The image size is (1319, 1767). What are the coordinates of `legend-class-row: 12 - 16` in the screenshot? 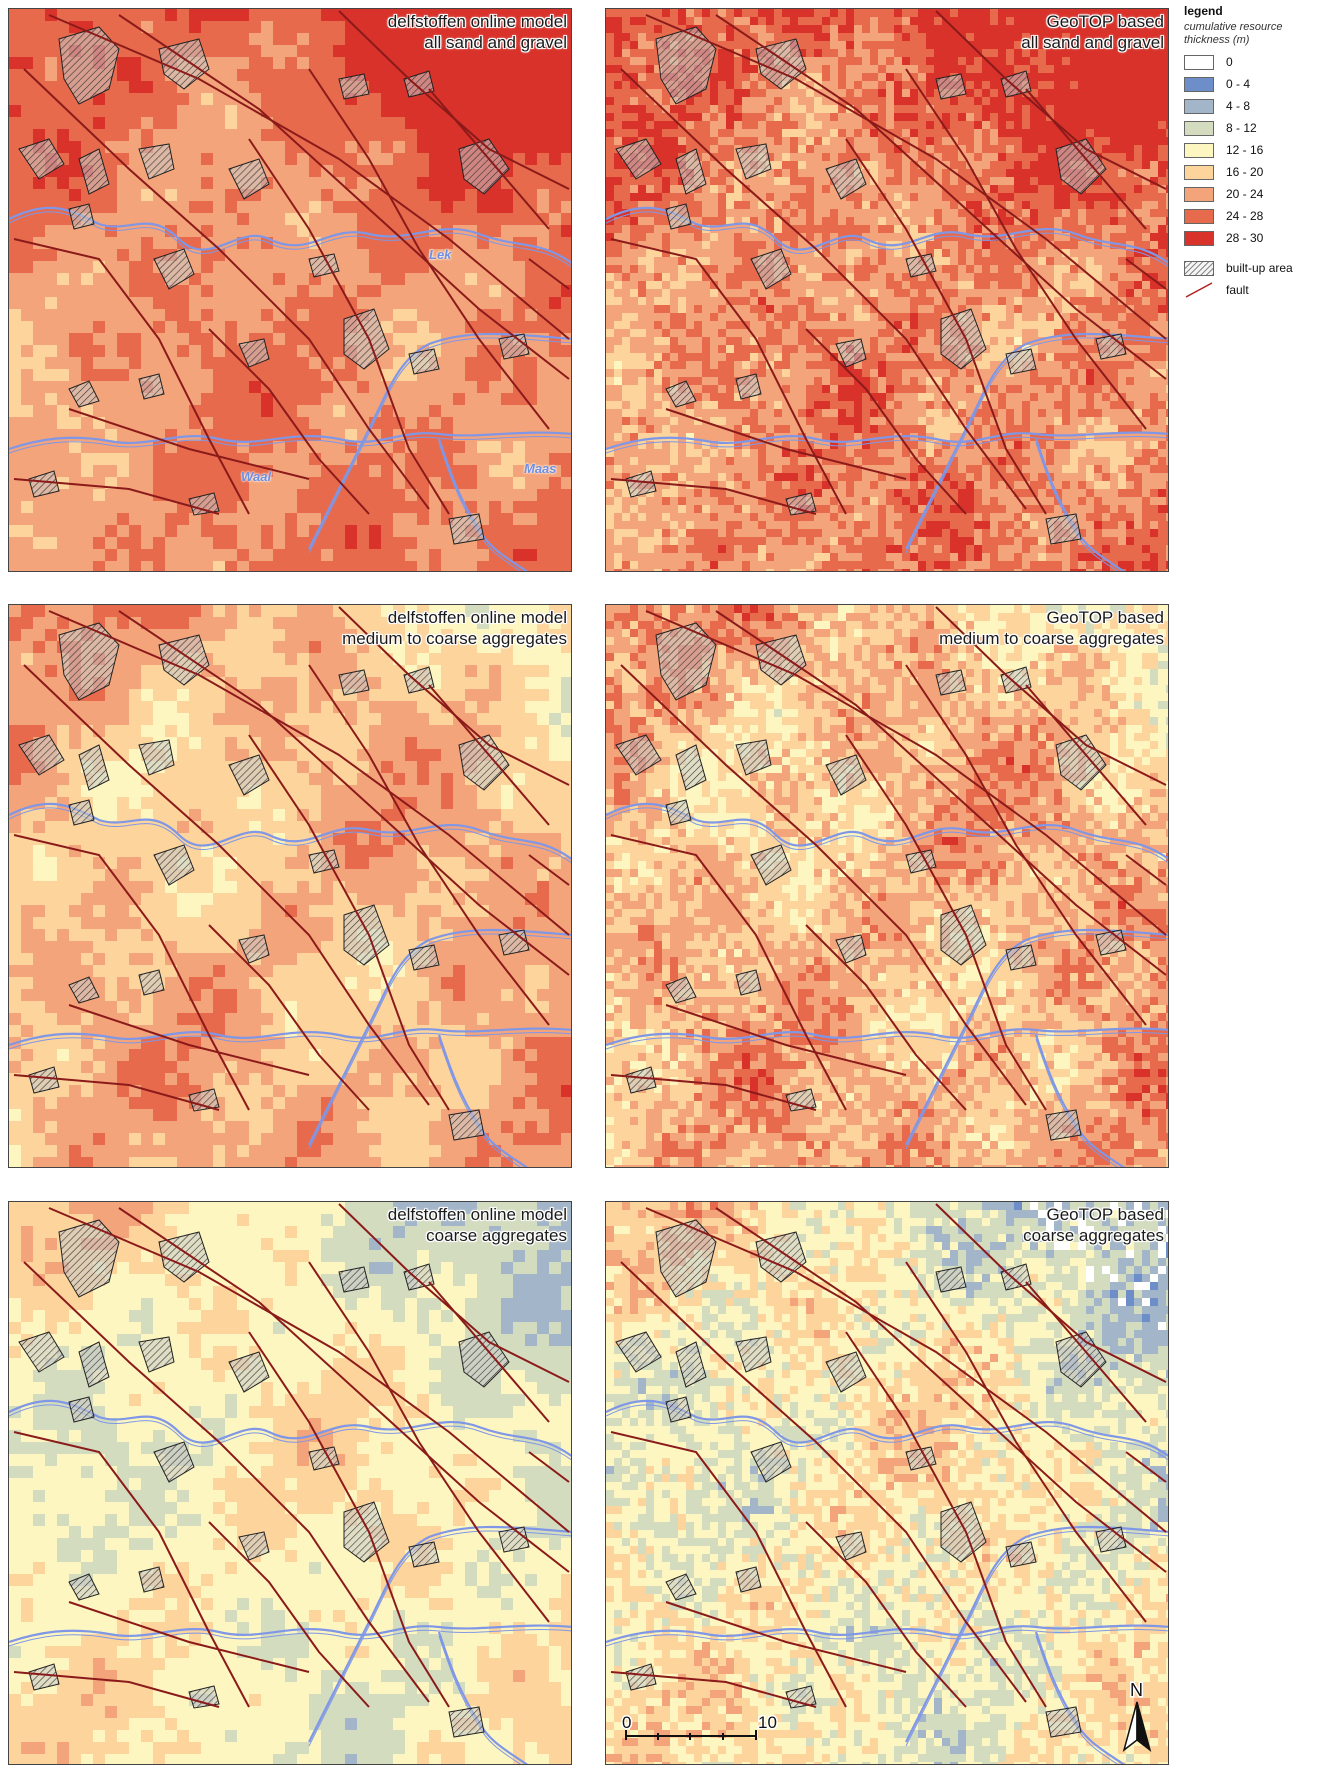 It's located at (1250, 150).